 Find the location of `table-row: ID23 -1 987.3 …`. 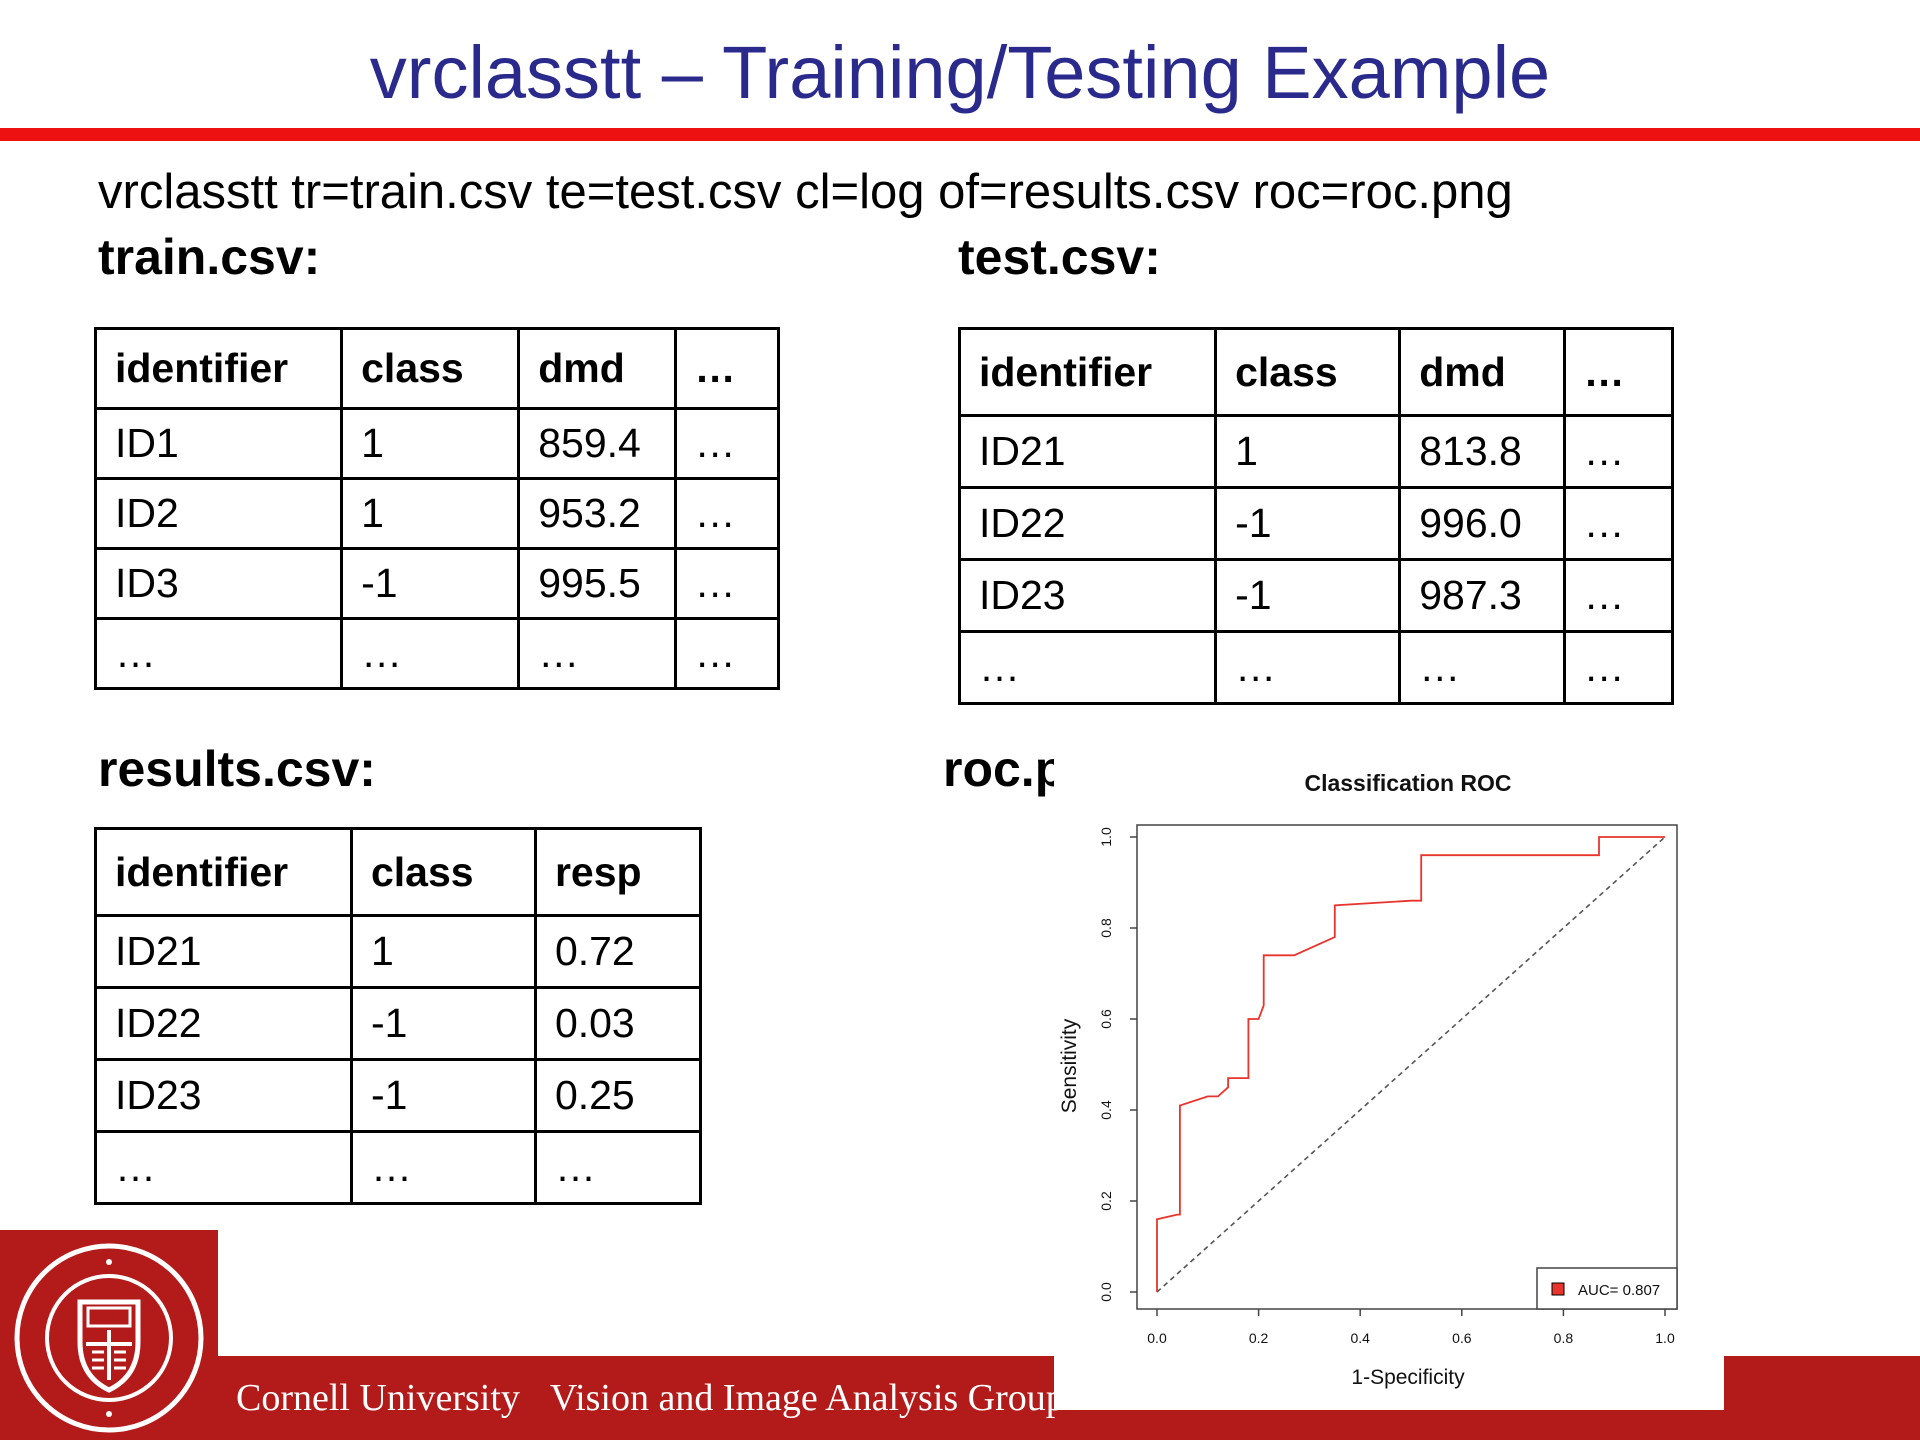

table-row: ID23 -1 987.3 … is located at coordinates (1316, 595).